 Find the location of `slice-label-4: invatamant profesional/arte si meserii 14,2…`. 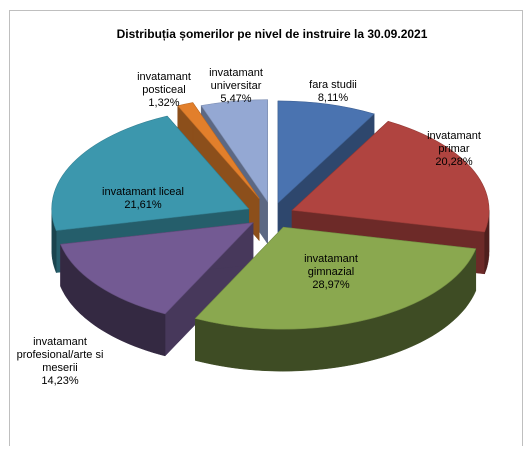

slice-label-4: invatamant profesional/arte si meserii 14,2… is located at coordinates (60, 361).